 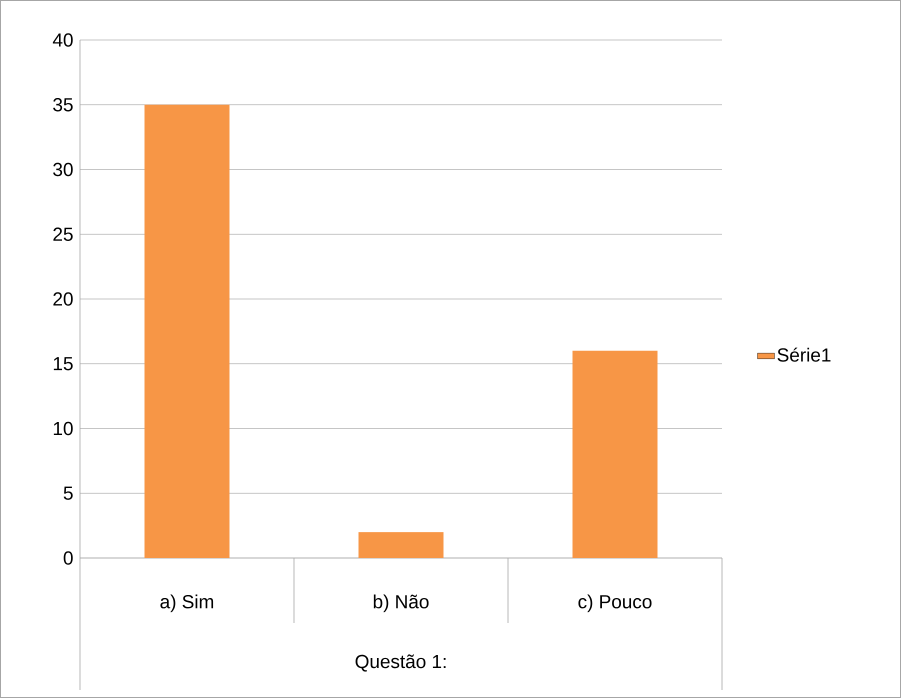 I want to click on y-tick-label: 20, so click(x=63, y=299).